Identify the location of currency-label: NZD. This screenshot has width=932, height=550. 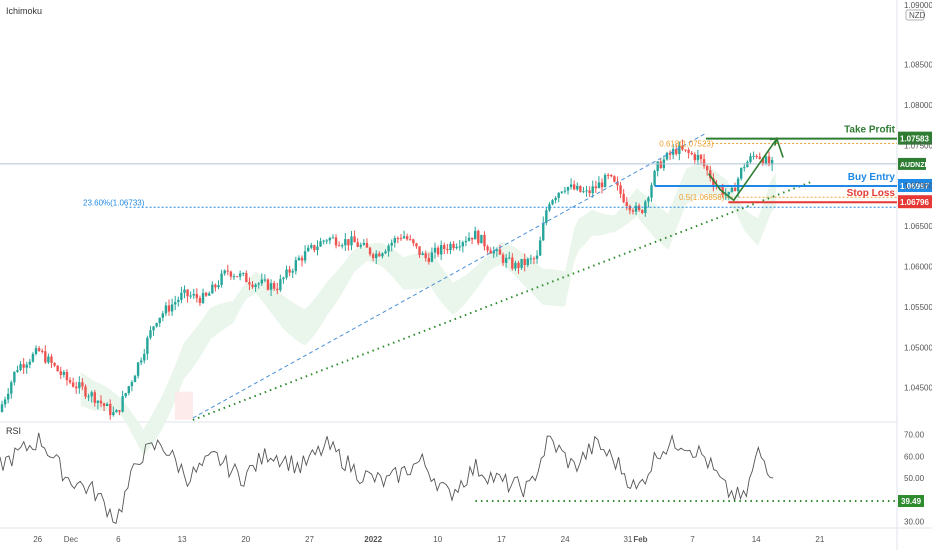
(917, 15).